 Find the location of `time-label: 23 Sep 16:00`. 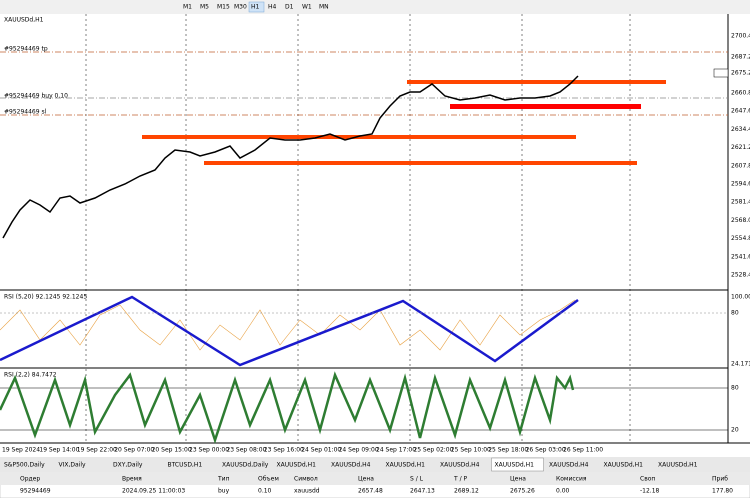

time-label: 23 Sep 16:00 is located at coordinates (284, 450).